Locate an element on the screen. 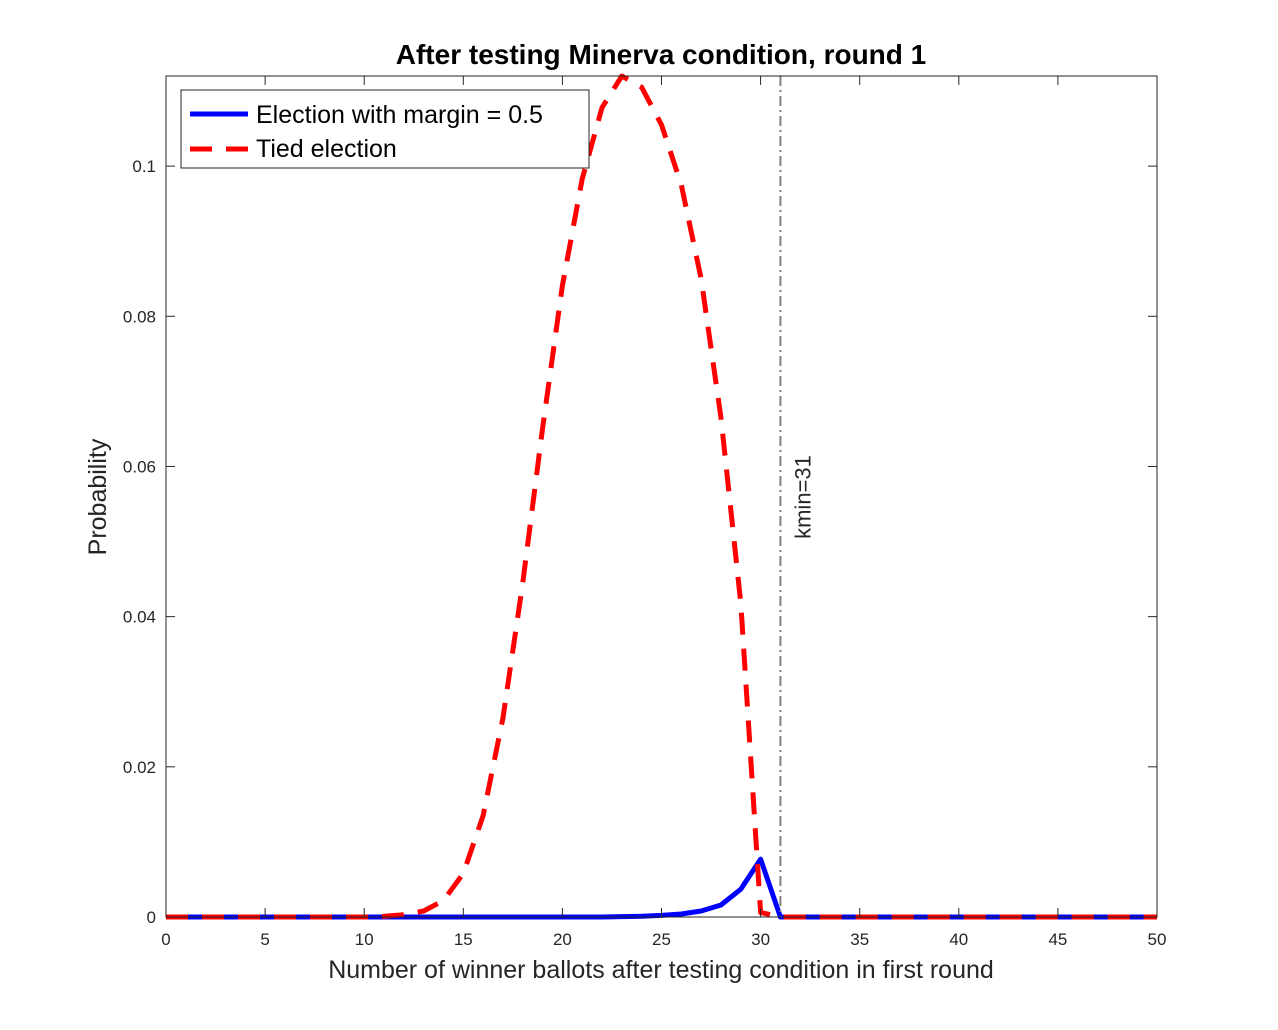  x-tick-label: 45 is located at coordinates (1057, 939).